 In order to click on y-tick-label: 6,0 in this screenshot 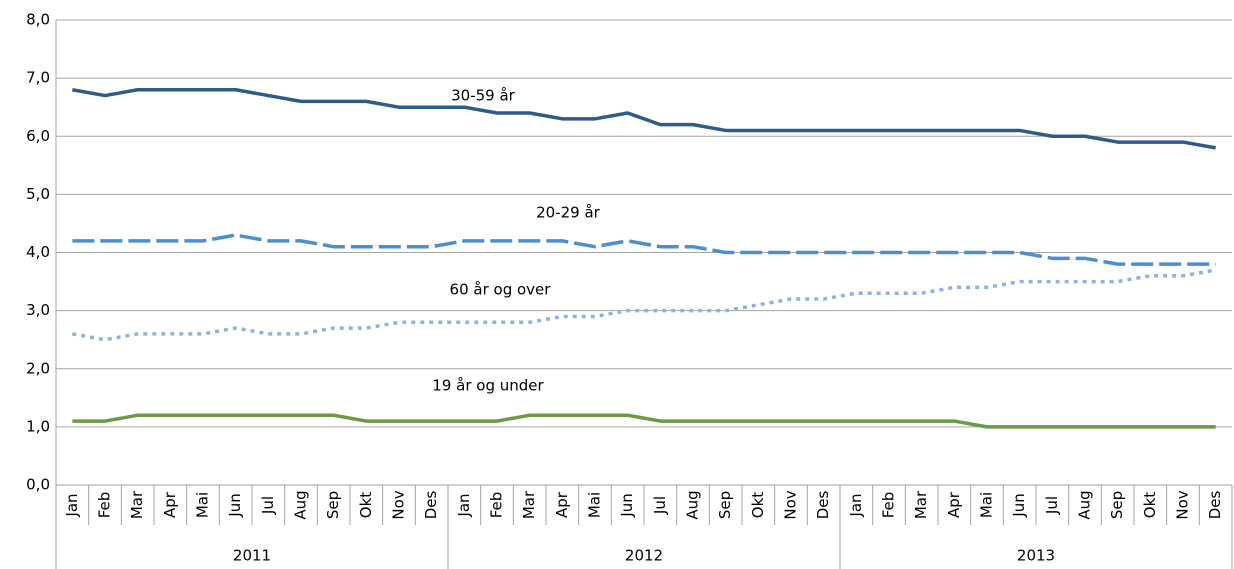, I will do `click(38, 136)`.